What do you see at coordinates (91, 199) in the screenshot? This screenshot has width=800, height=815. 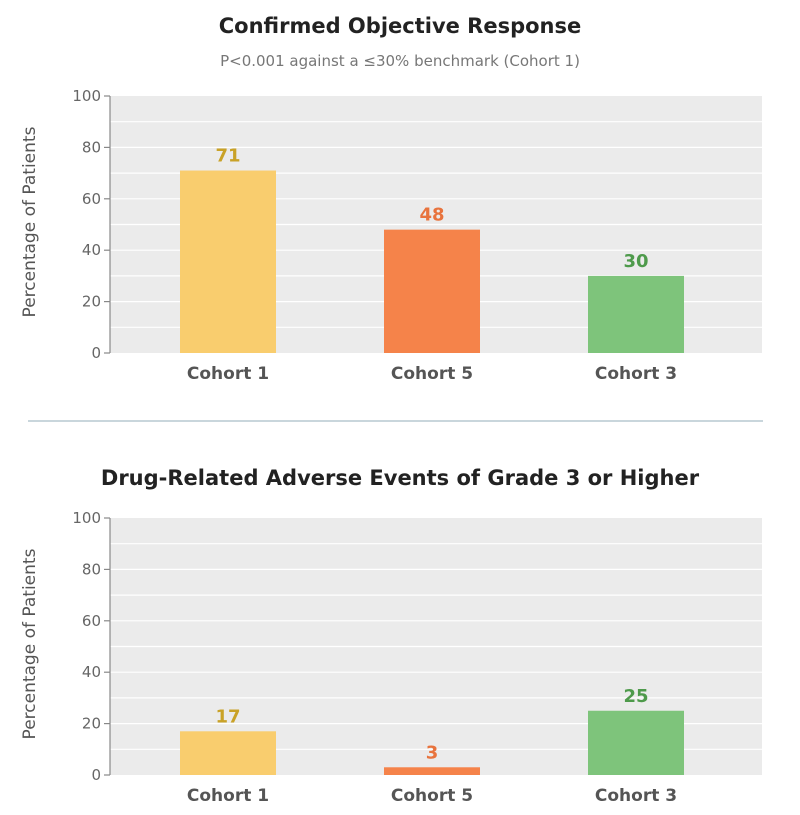 I see `chart-1-tick-label-60: 60` at bounding box center [91, 199].